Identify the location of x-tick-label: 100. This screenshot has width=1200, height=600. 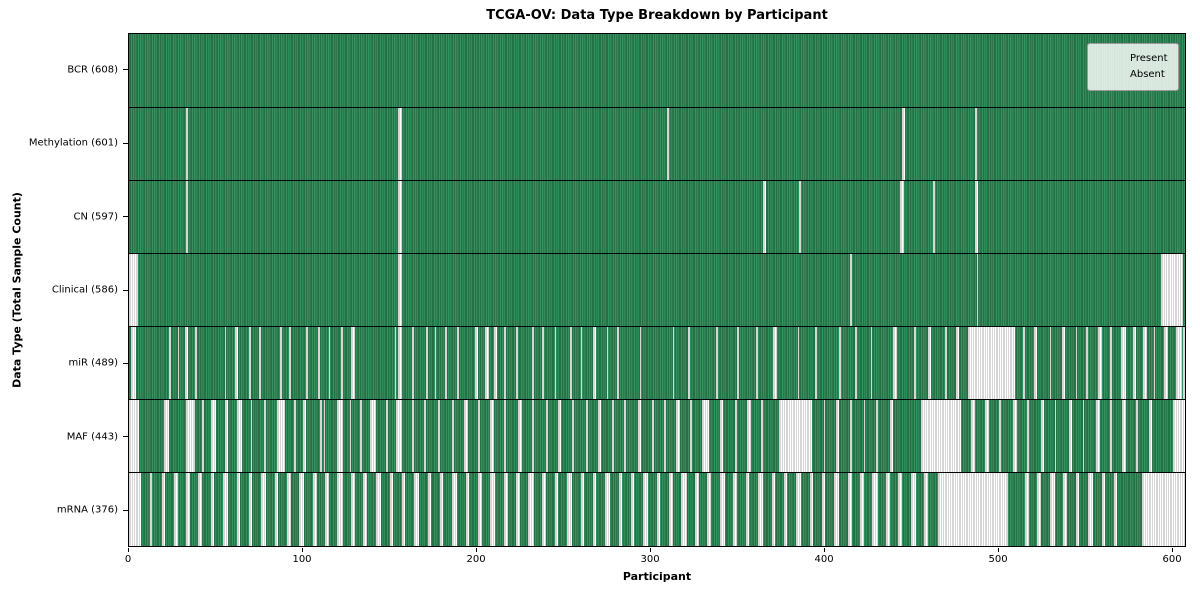
(302, 559).